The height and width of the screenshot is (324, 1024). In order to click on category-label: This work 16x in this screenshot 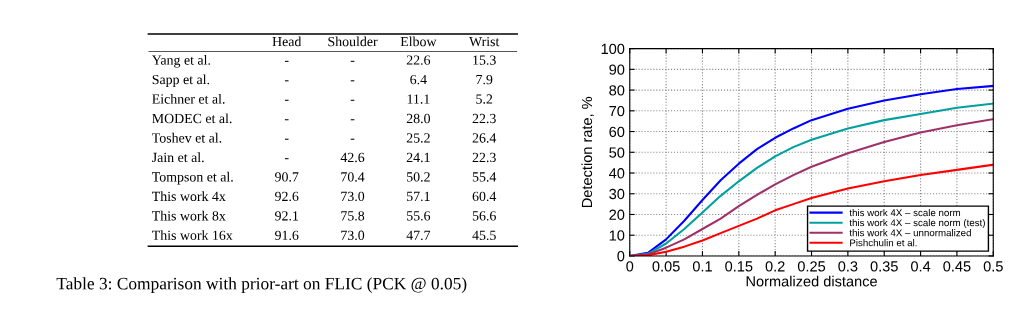, I will do `click(192, 235)`.